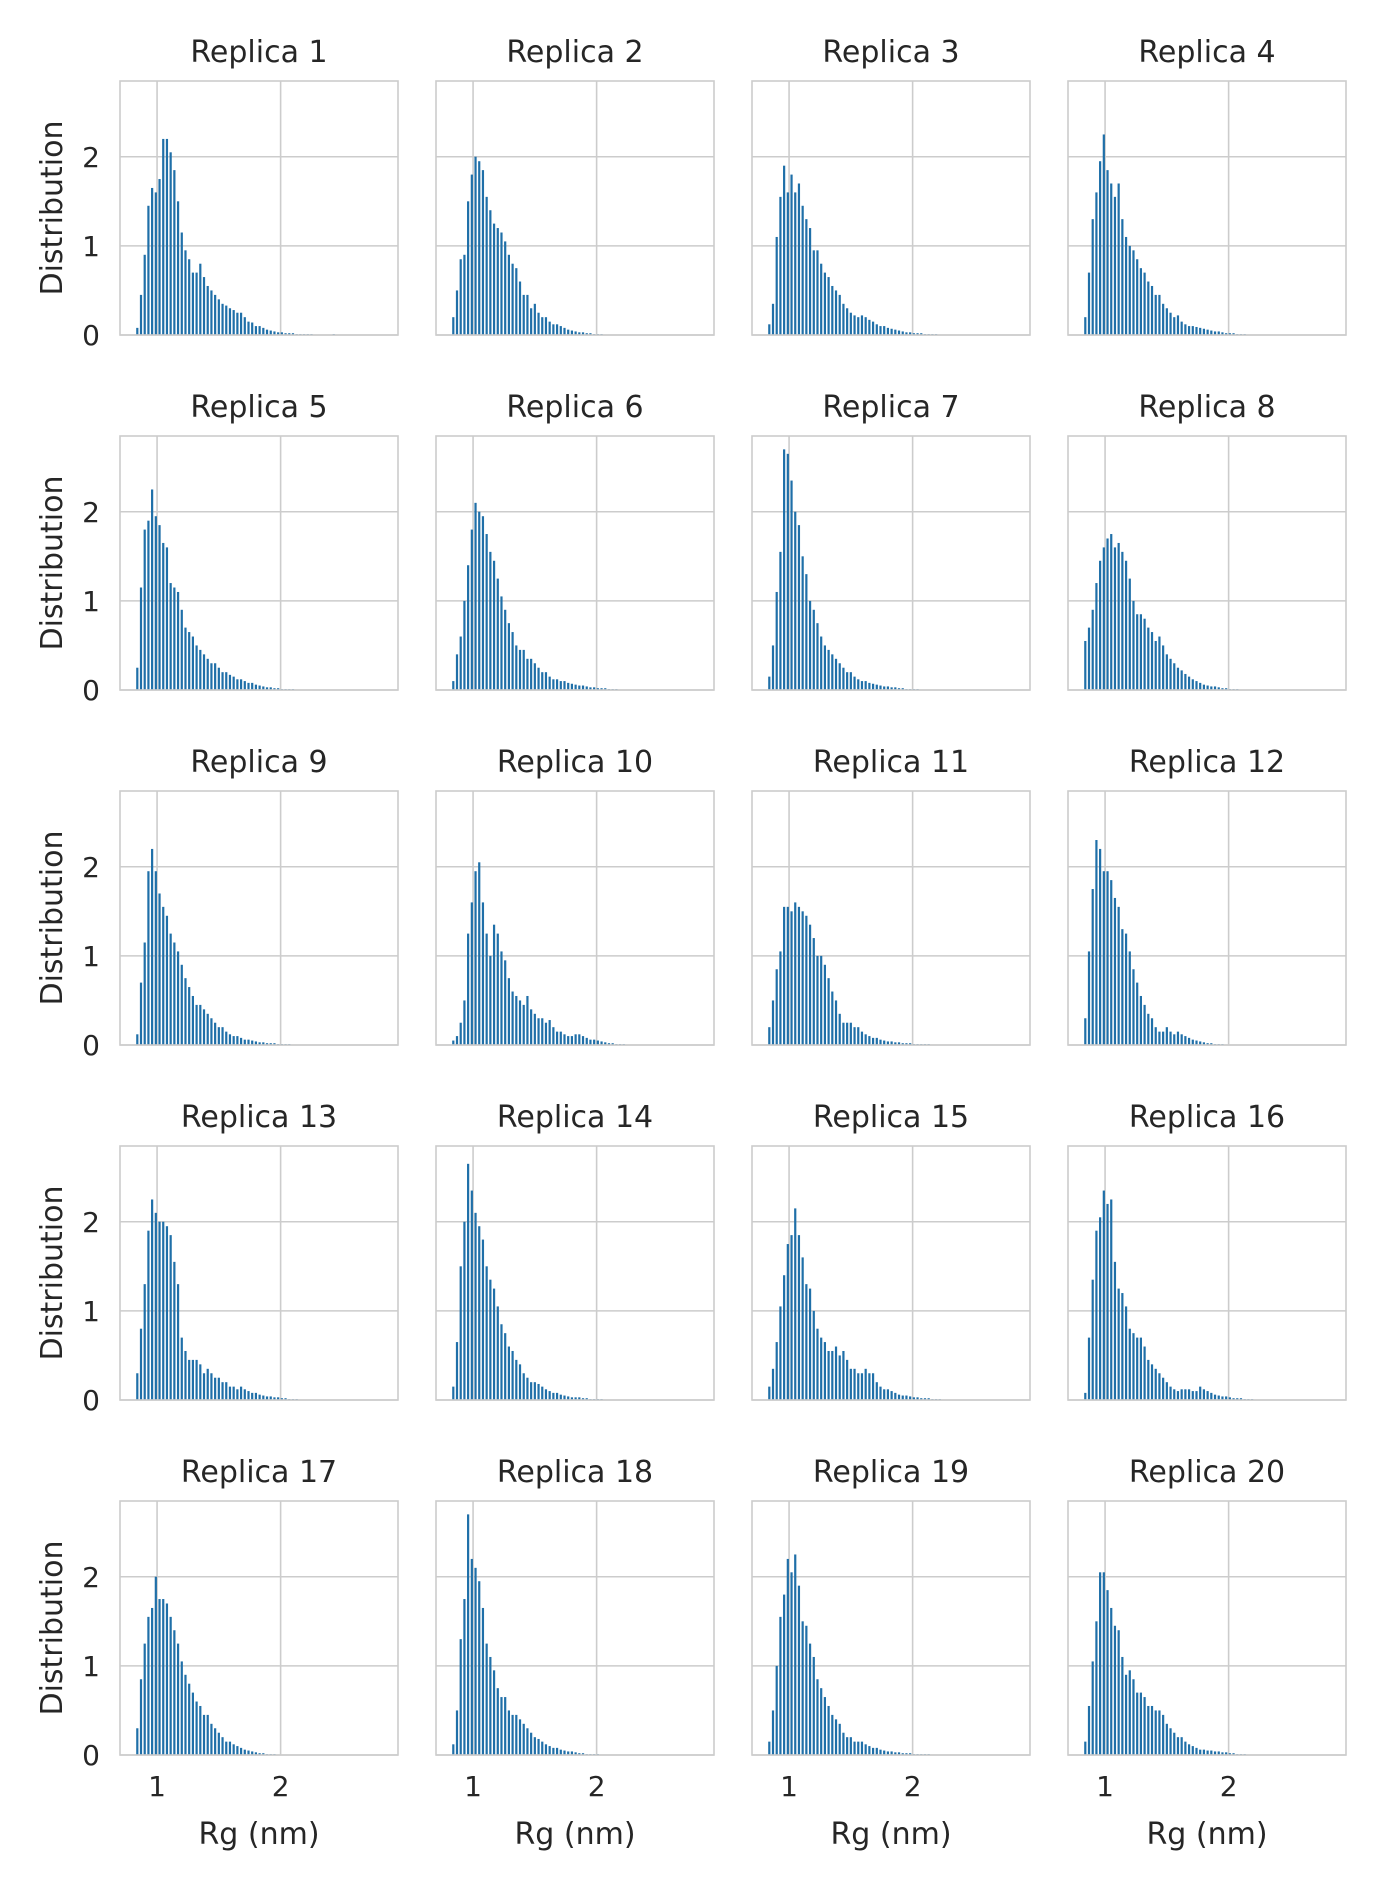 This screenshot has width=1386, height=1890. Describe the element at coordinates (1105, 1786) in the screenshot. I see `x-tick-label: 1` at that location.